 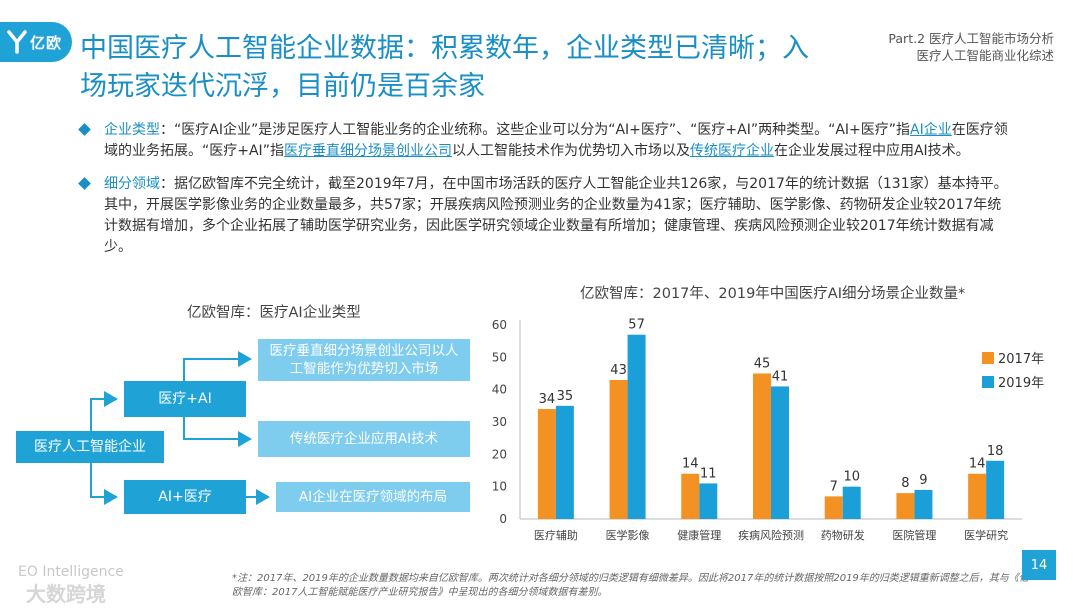 I want to click on bar-2017年-医学研究, so click(x=977, y=496).